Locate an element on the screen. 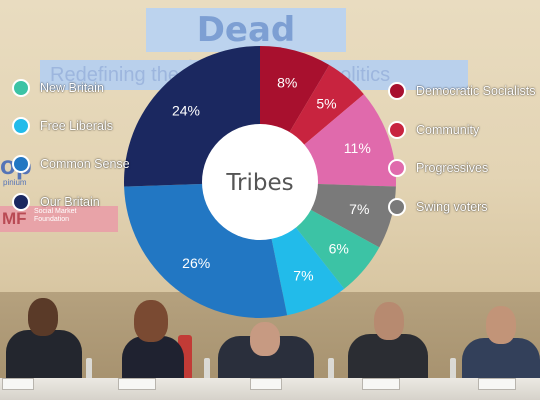 This screenshot has width=540, height=400. legend-label: Swing voters is located at coordinates (452, 206).